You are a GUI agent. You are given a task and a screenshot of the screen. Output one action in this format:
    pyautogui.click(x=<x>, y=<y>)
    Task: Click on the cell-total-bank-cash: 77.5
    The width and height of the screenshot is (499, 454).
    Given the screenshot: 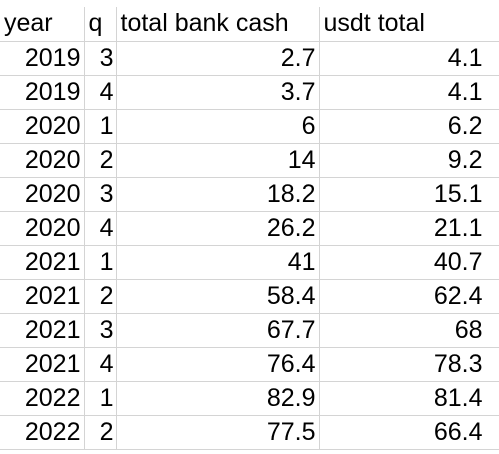 What is the action you would take?
    pyautogui.click(x=218, y=432)
    